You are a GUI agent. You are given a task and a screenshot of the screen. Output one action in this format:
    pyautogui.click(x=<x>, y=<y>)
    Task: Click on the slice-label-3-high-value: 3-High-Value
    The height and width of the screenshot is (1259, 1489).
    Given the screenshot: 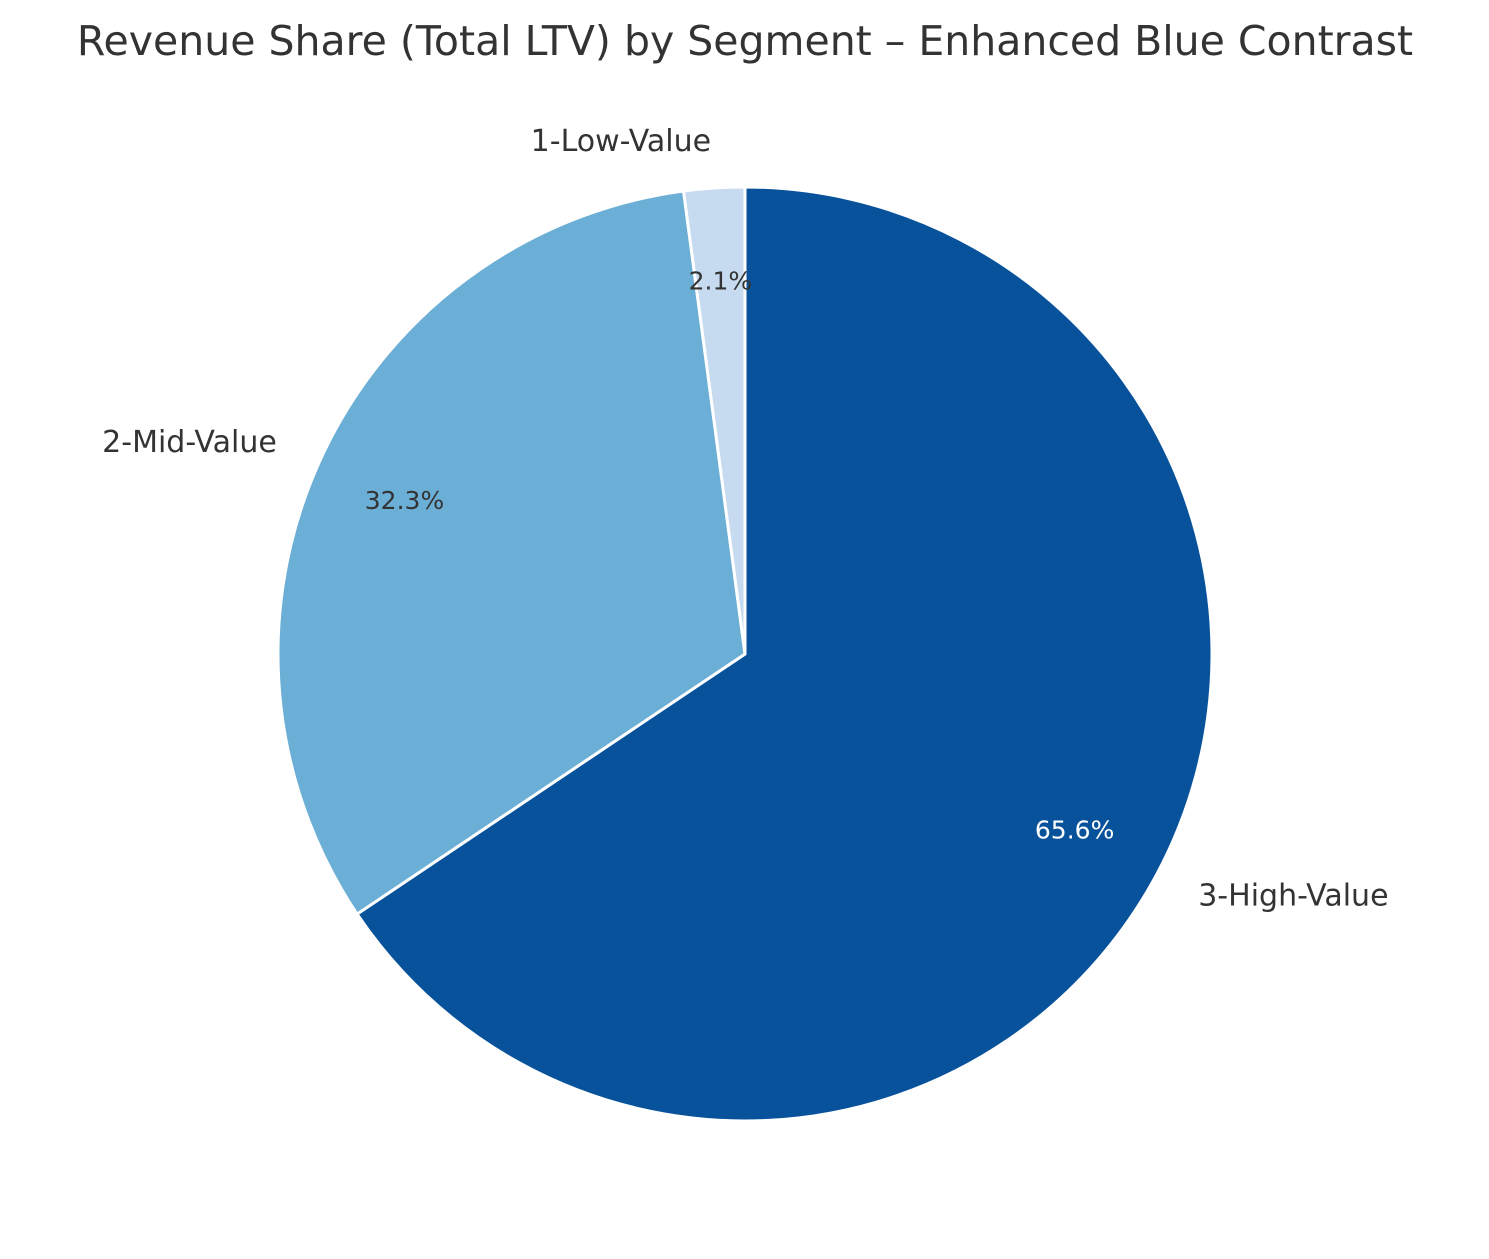 What is the action you would take?
    pyautogui.click(x=1293, y=895)
    